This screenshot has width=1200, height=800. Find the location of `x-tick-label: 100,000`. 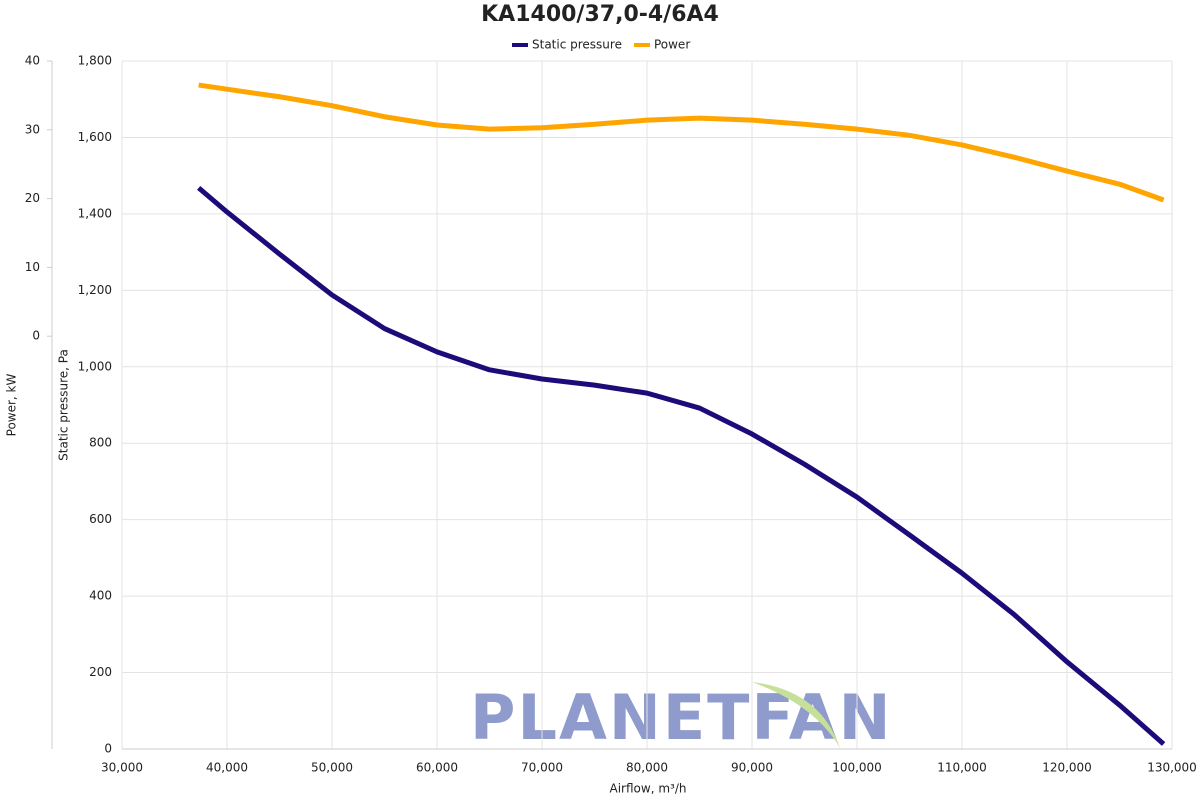

x-tick-label: 100,000 is located at coordinates (857, 768).